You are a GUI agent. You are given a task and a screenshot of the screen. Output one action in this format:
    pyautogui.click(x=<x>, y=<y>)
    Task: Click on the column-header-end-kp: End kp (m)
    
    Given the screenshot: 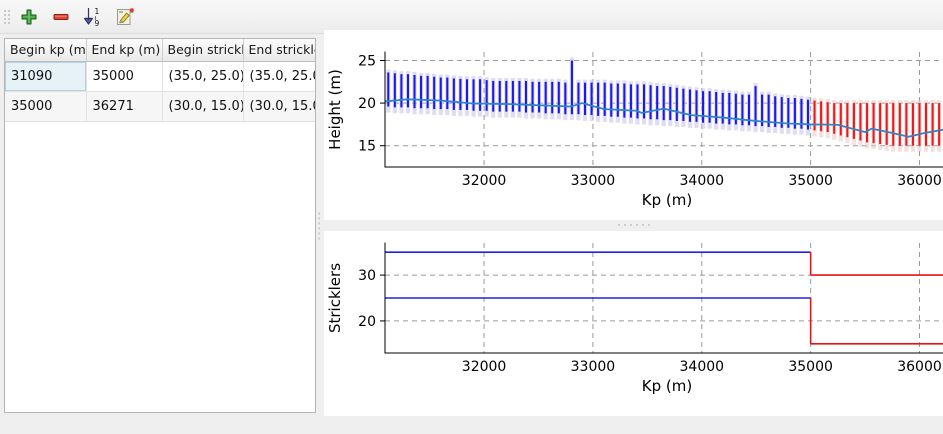 What is the action you would take?
    pyautogui.click(x=124, y=50)
    